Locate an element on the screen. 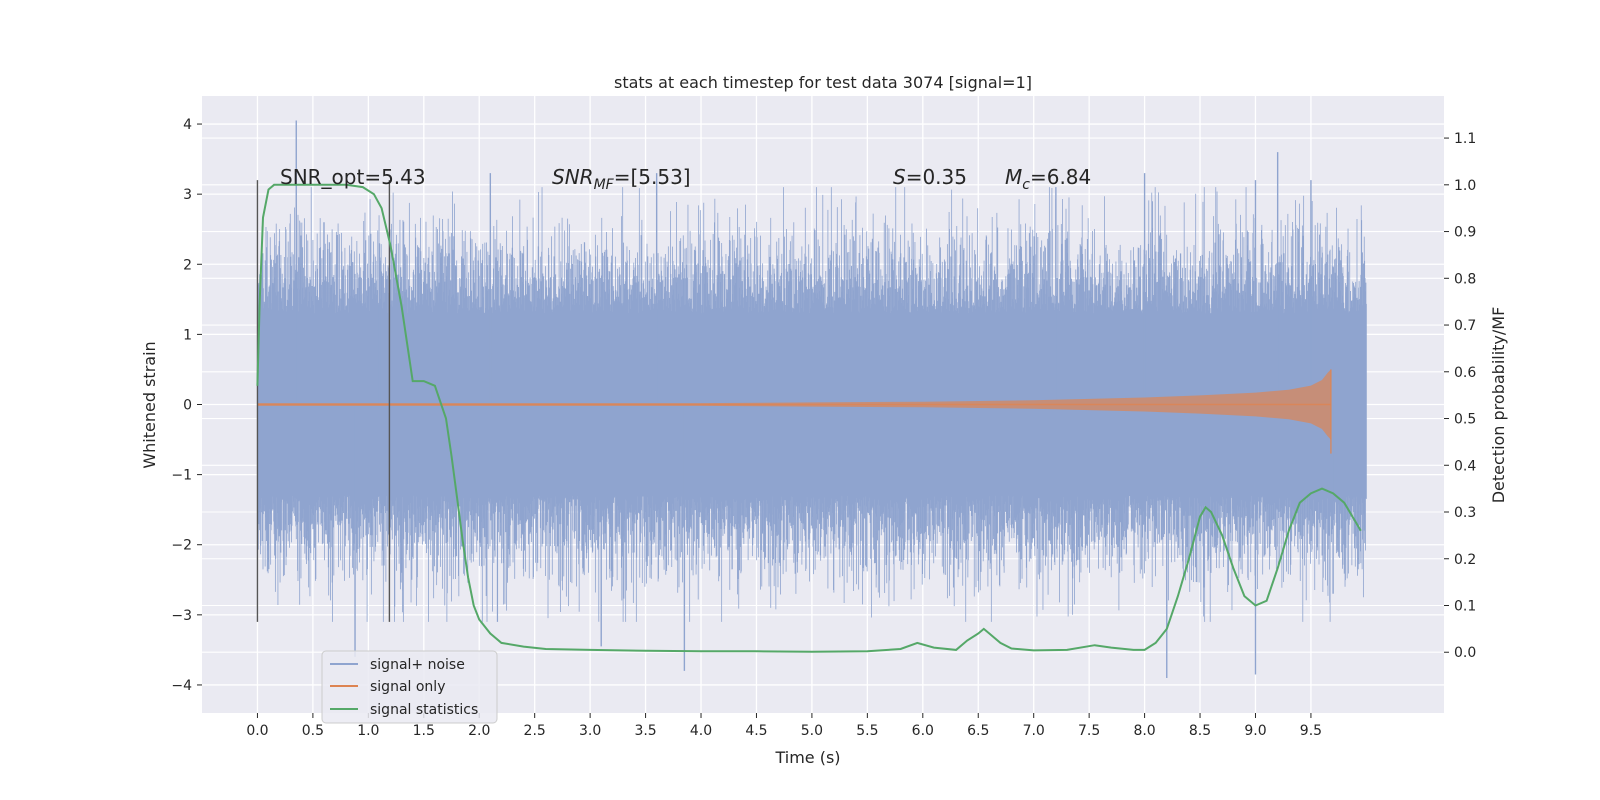 This screenshot has height=800, width=1600. mc-sub: c is located at coordinates (1026, 185).